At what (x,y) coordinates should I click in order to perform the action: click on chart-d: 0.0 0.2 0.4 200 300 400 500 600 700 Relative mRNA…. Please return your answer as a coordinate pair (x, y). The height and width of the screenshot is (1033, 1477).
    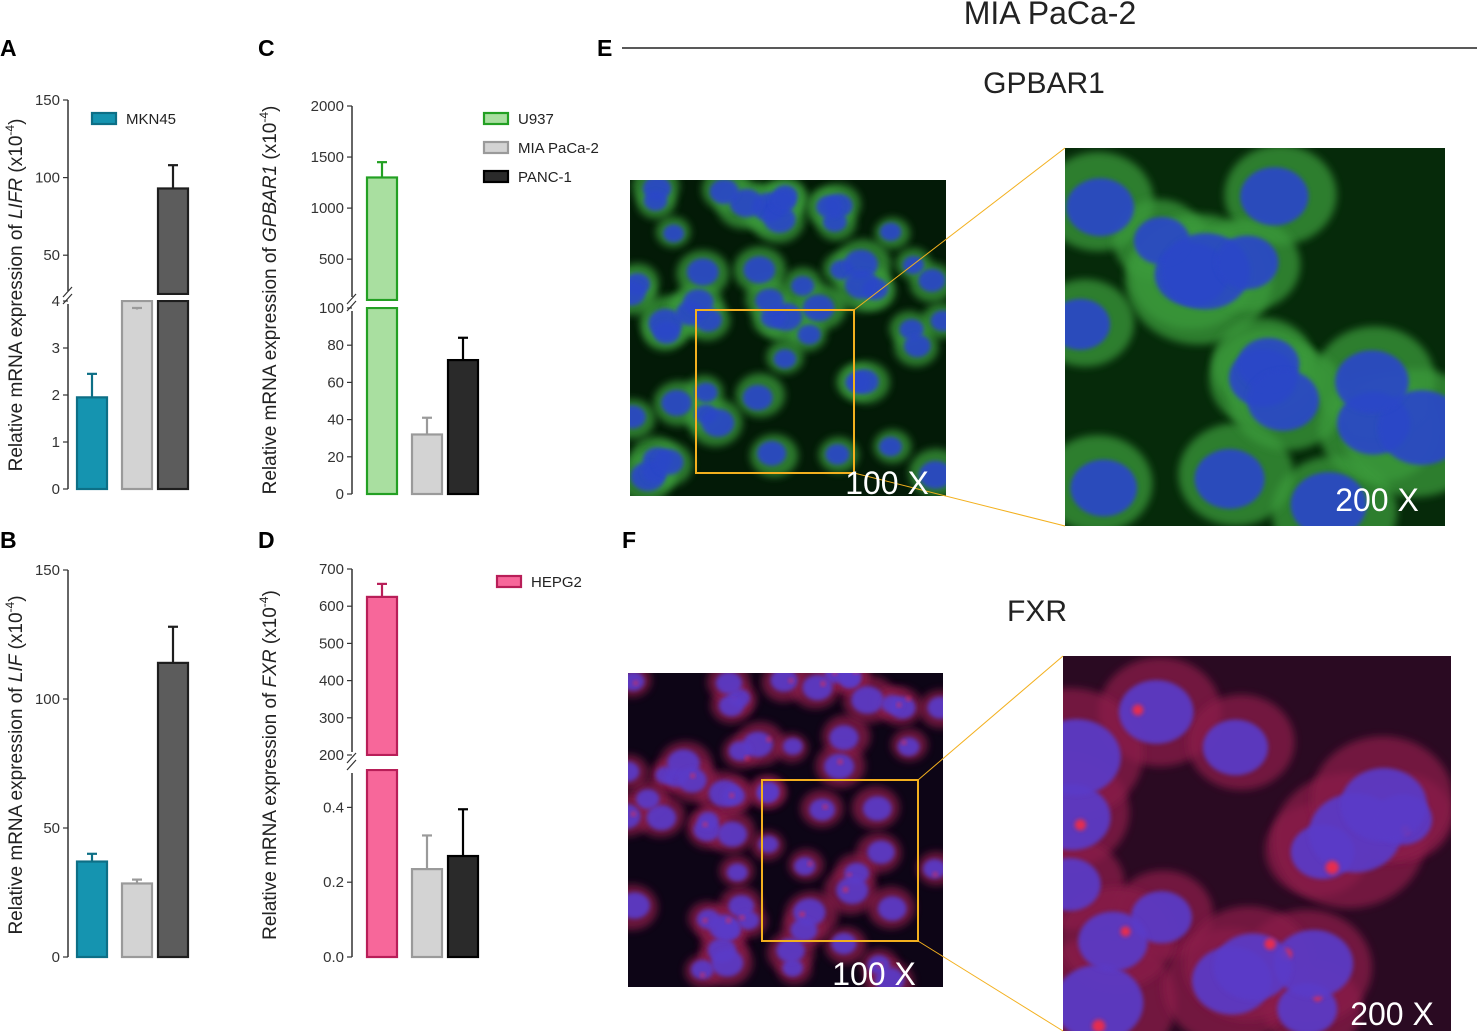
    Looking at the image, I should click on (419, 763).